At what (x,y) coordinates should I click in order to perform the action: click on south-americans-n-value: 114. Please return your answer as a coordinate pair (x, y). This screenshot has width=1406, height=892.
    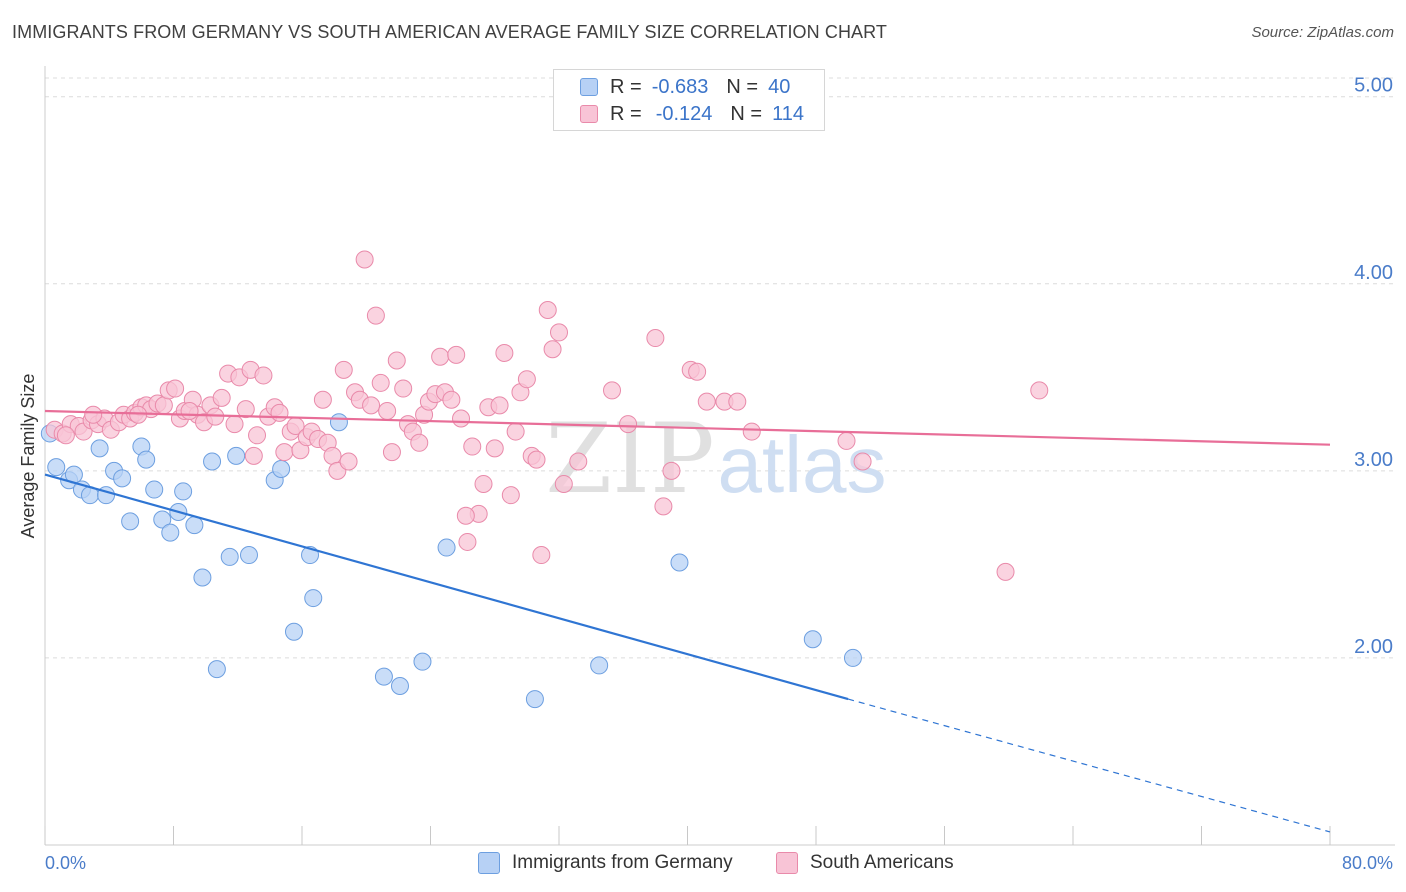
    Looking at the image, I should click on (788, 113).